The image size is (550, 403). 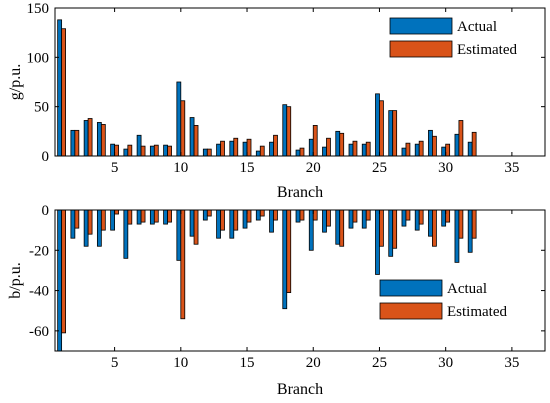 What do you see at coordinates (180, 168) in the screenshot?
I see `x-tick-label: 10` at bounding box center [180, 168].